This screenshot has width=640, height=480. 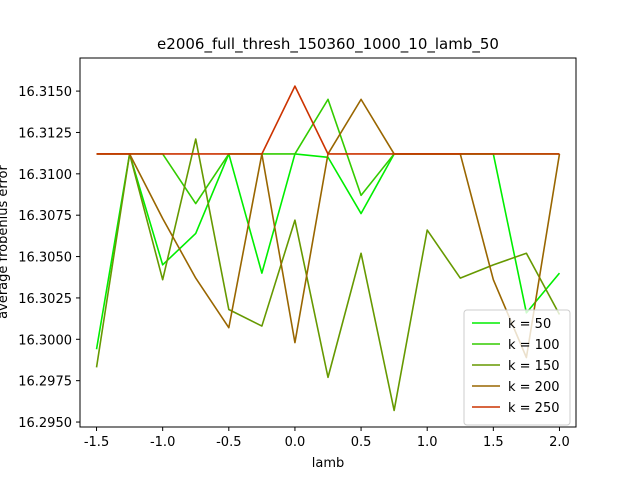 I want to click on y-axis-label: average frobenius error, so click(x=5, y=242).